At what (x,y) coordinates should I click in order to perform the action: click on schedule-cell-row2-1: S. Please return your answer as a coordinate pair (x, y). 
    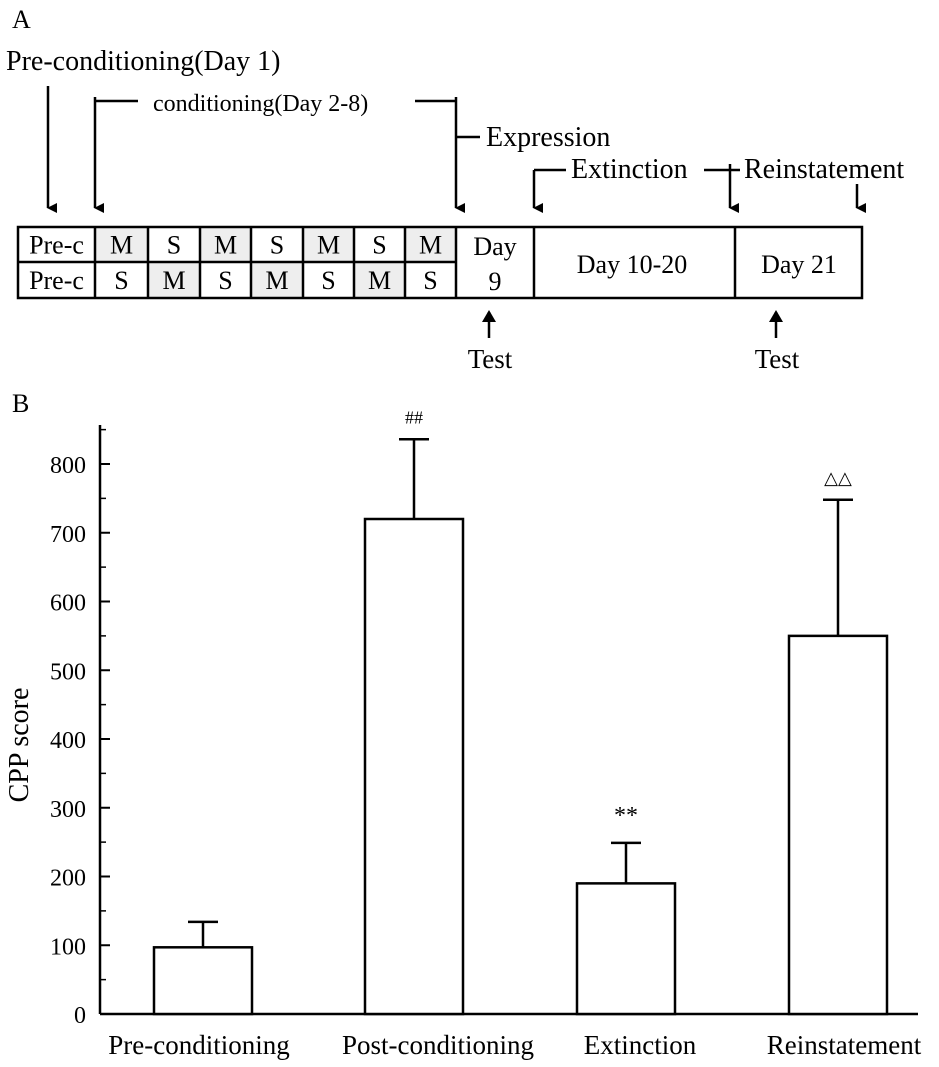
    Looking at the image, I should click on (121, 280).